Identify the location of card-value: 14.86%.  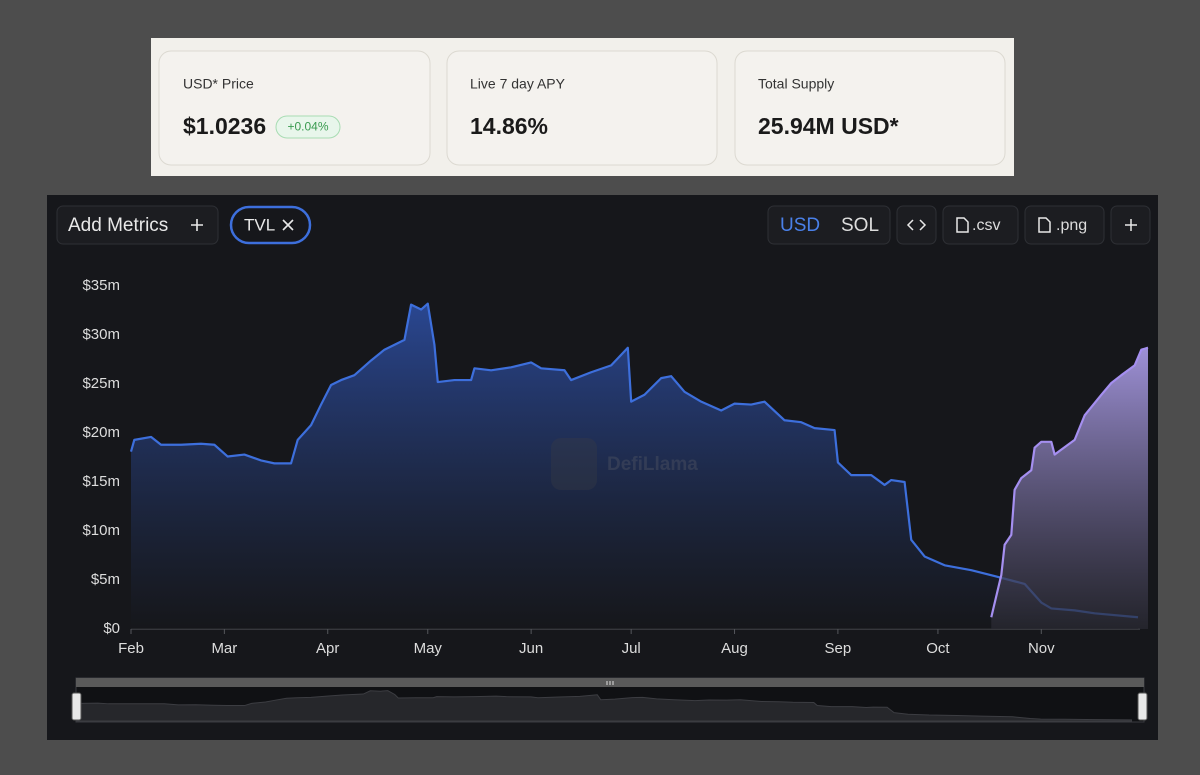
(509, 126).